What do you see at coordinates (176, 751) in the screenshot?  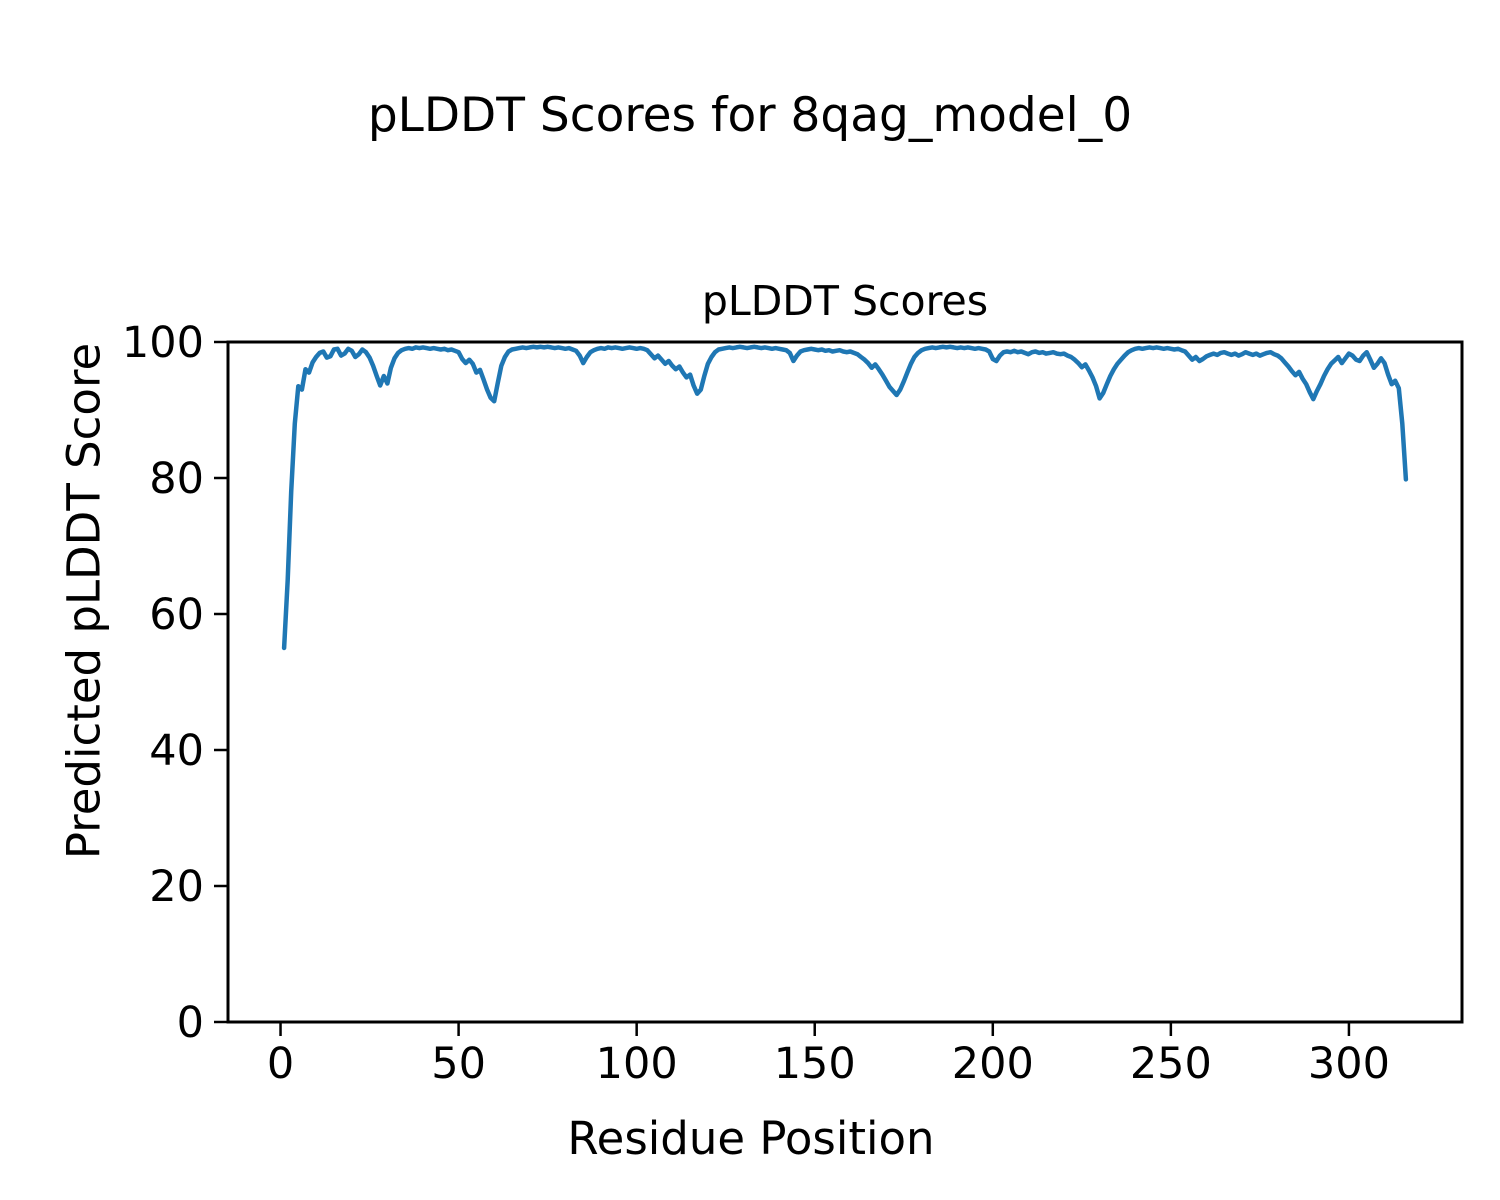 I see `y-tick-label: 40` at bounding box center [176, 751].